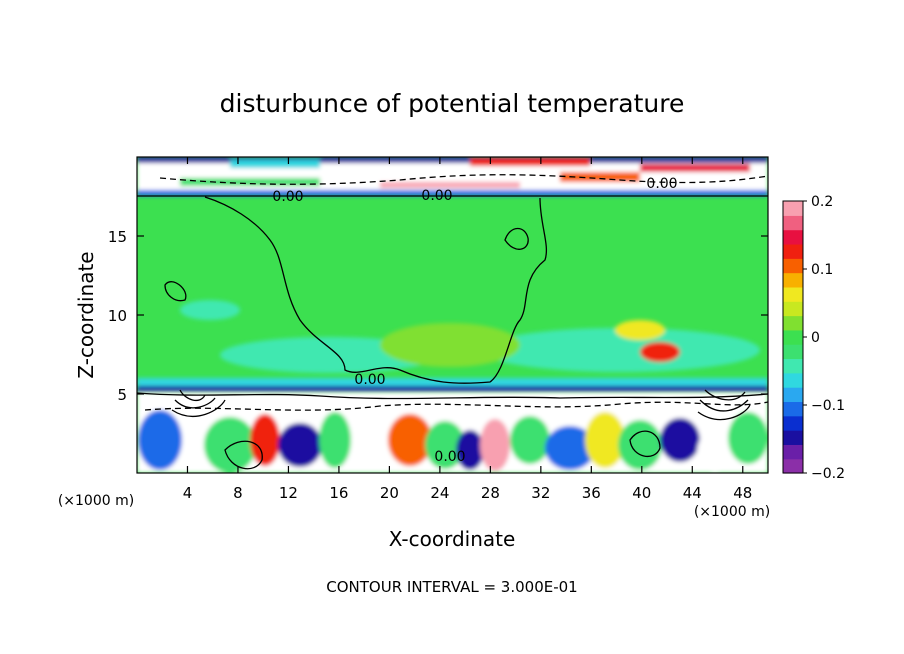 Image resolution: width=904 pixels, height=654 pixels. What do you see at coordinates (724, 405) in the screenshot?
I see `contour-cluster-right` at bounding box center [724, 405].